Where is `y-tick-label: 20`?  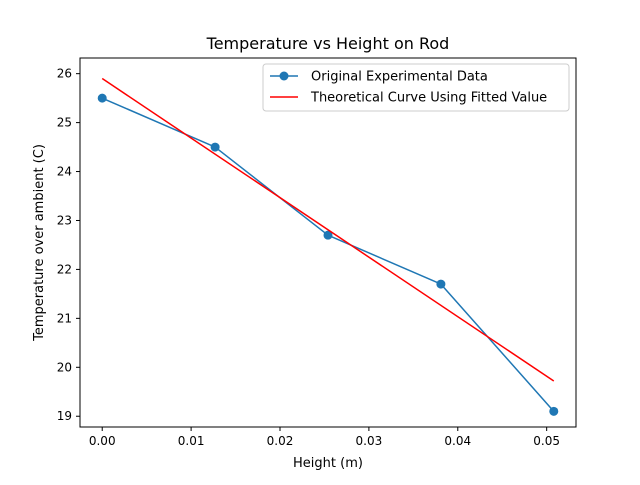 y-tick-label: 20 is located at coordinates (64, 367).